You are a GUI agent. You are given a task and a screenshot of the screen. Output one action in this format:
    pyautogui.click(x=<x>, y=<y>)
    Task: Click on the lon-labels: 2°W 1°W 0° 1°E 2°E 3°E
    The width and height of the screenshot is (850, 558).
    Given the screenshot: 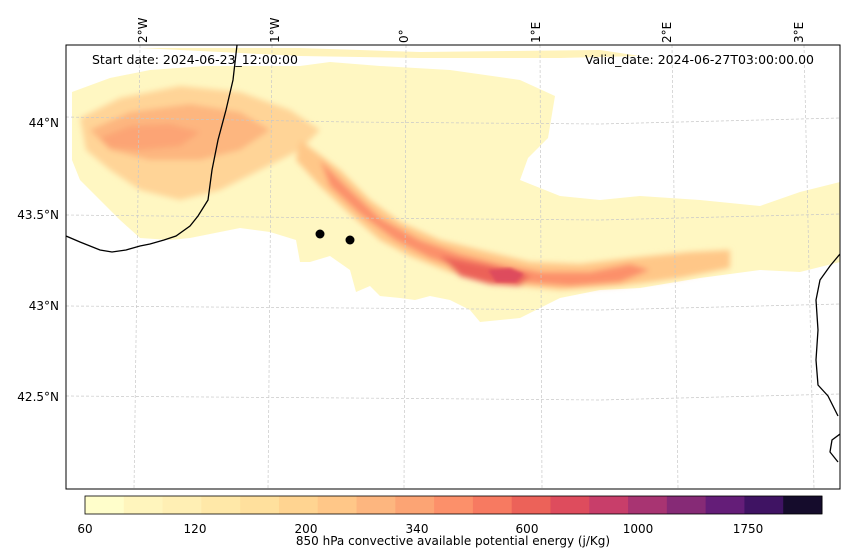 What is the action you would take?
    pyautogui.click(x=471, y=30)
    